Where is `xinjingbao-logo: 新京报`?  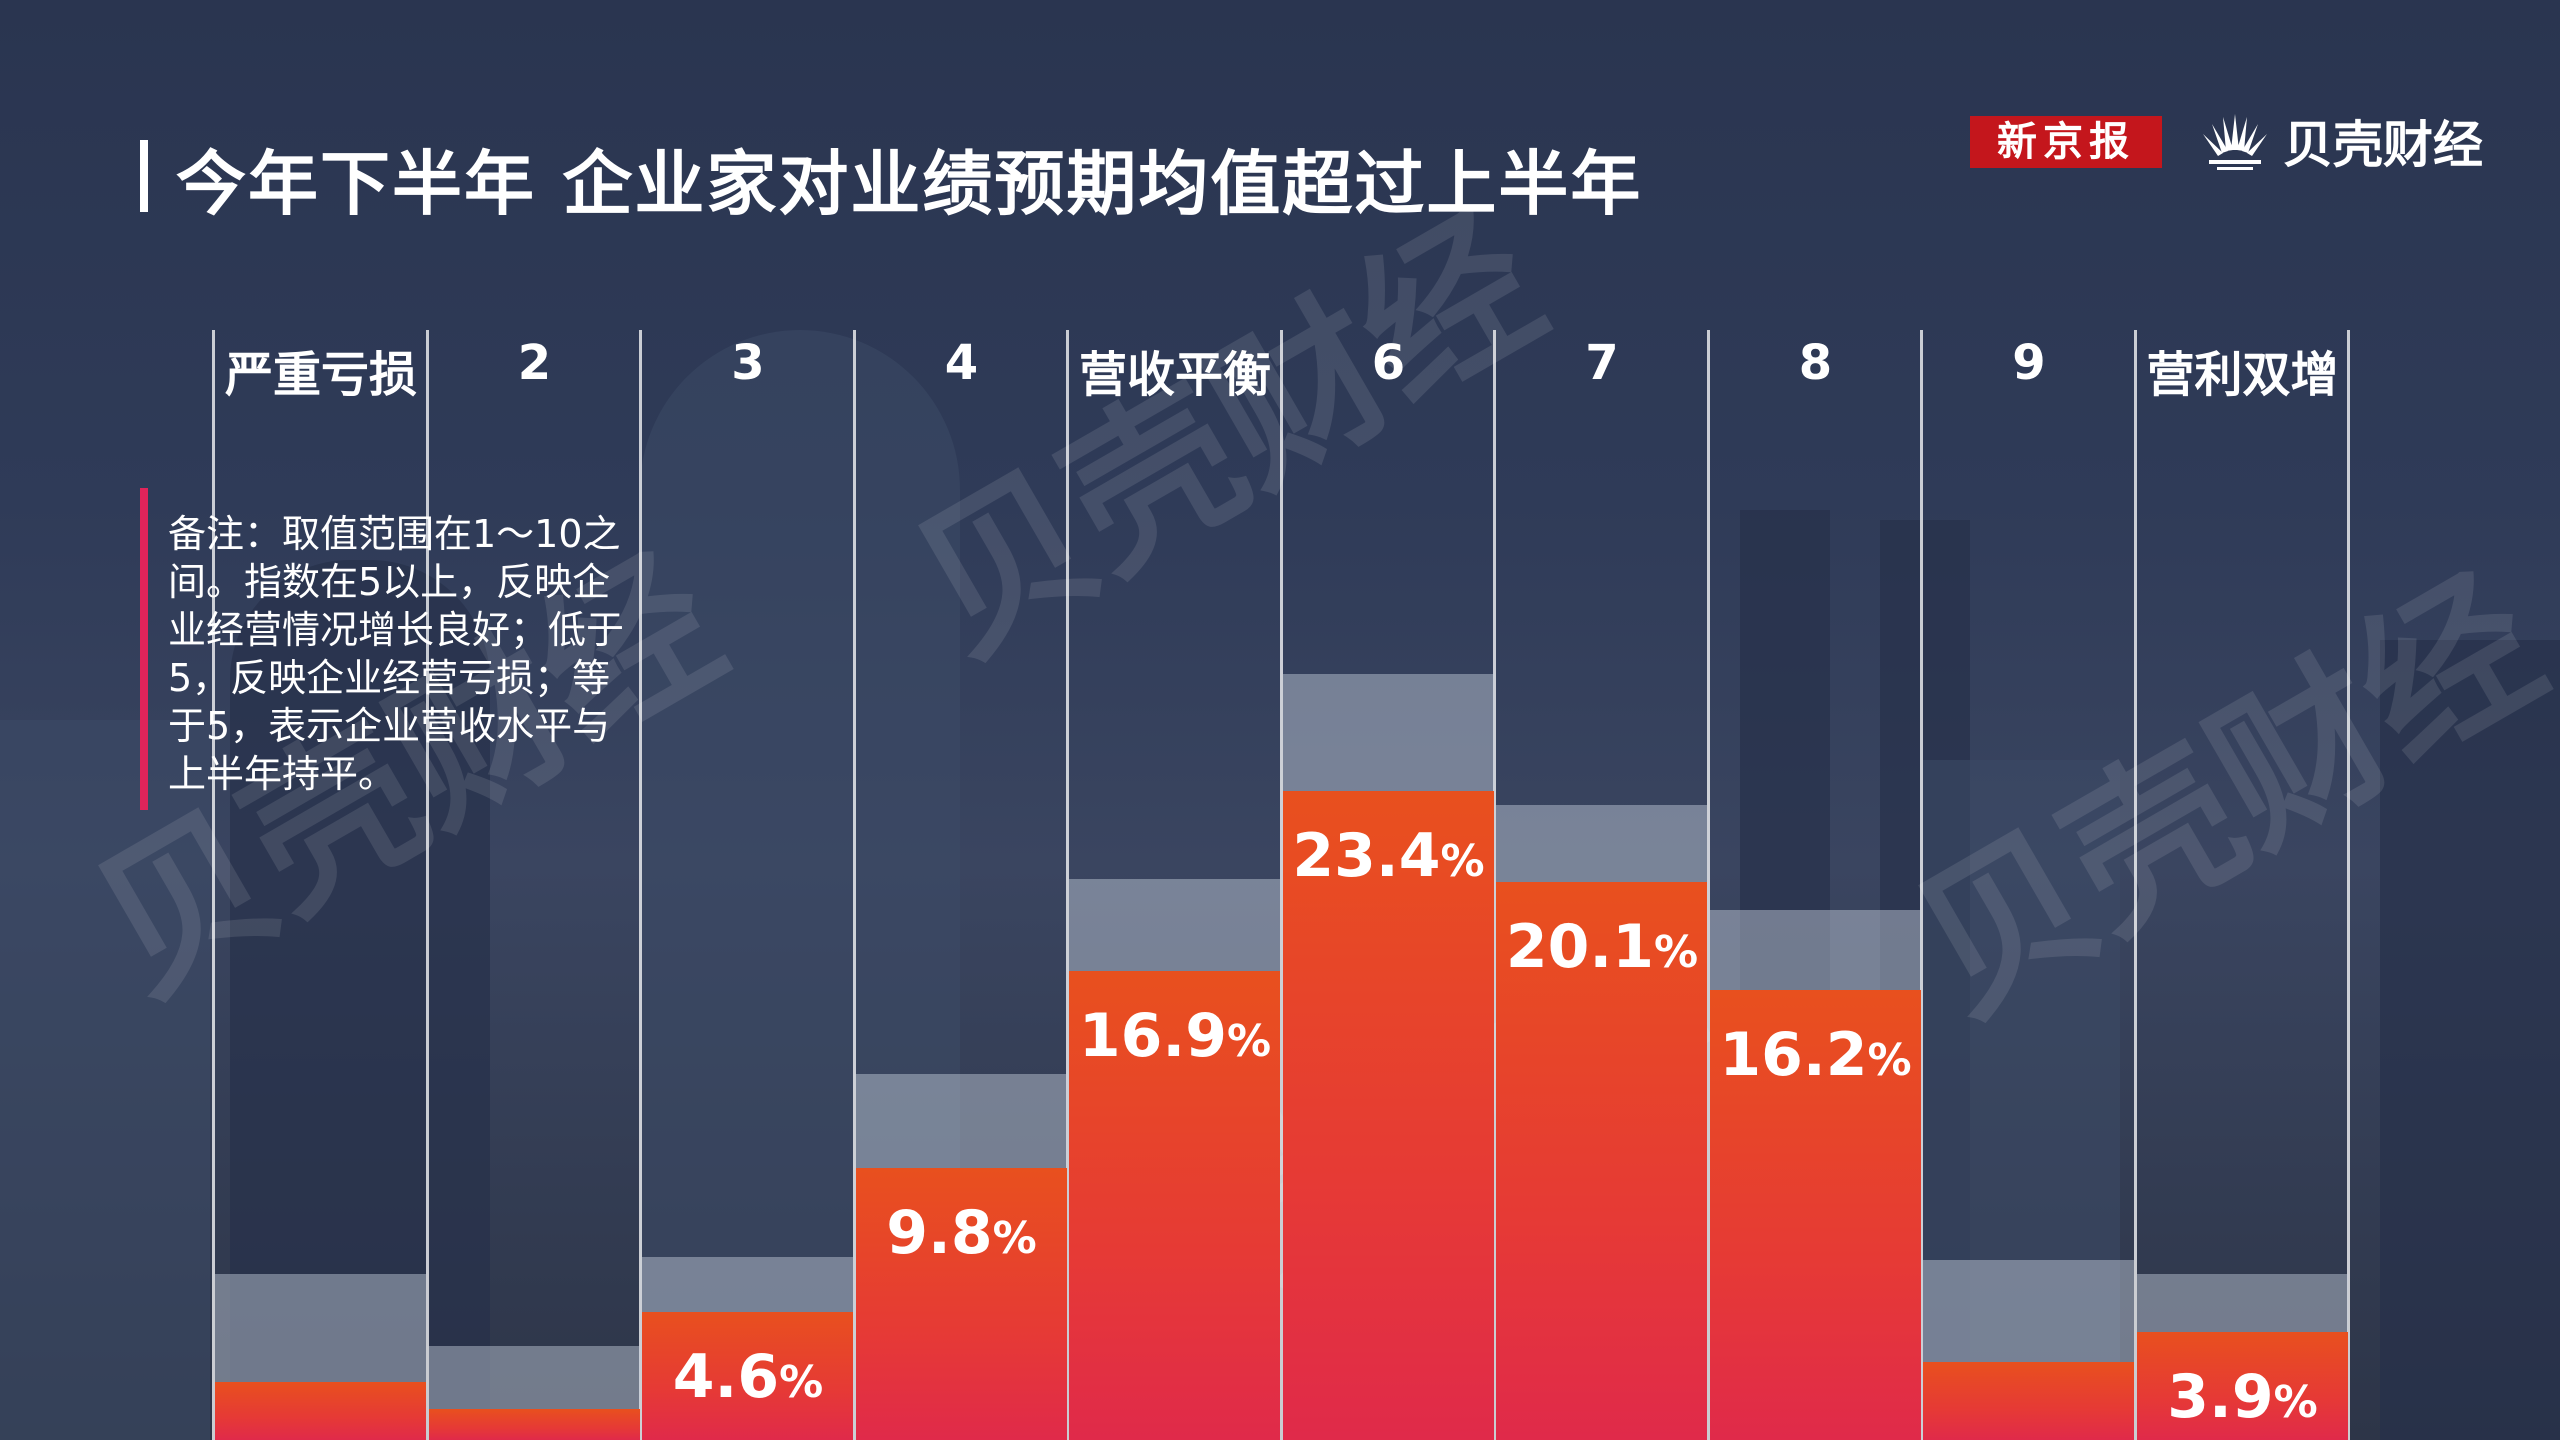 xinjingbao-logo: 新京报 is located at coordinates (2066, 142).